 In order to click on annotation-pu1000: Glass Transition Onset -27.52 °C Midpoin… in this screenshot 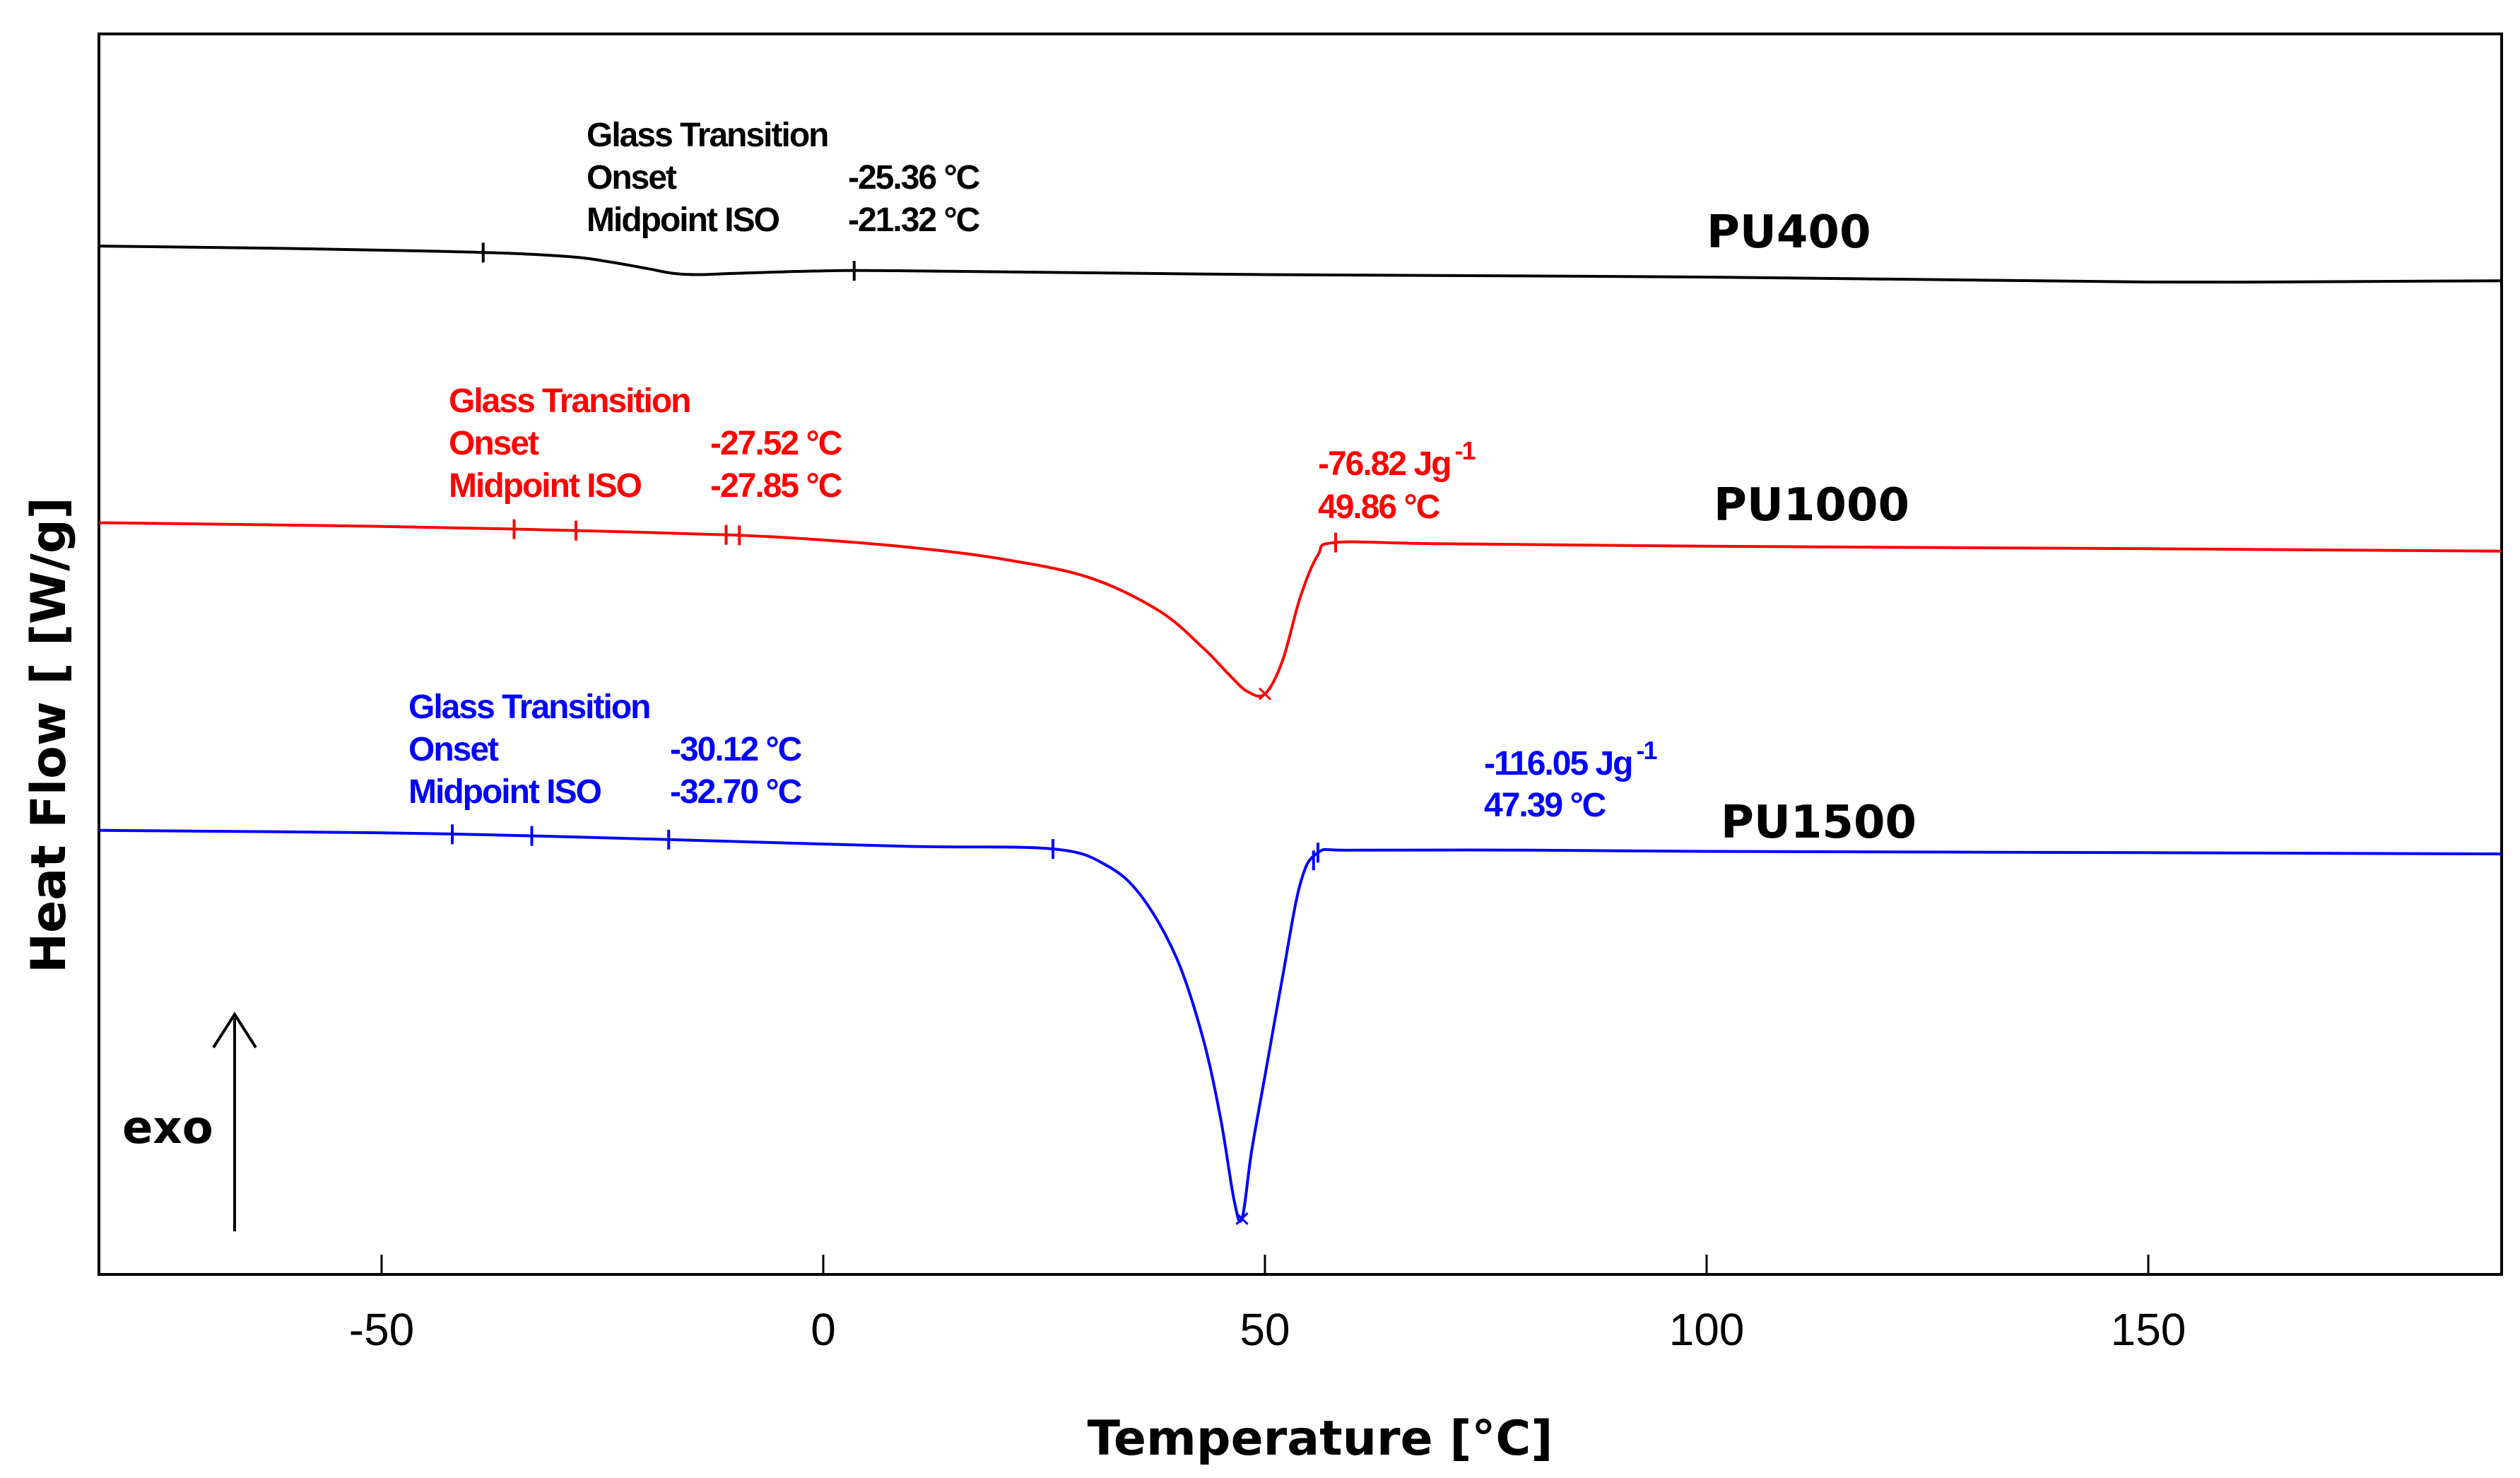, I will do `click(963, 454)`.